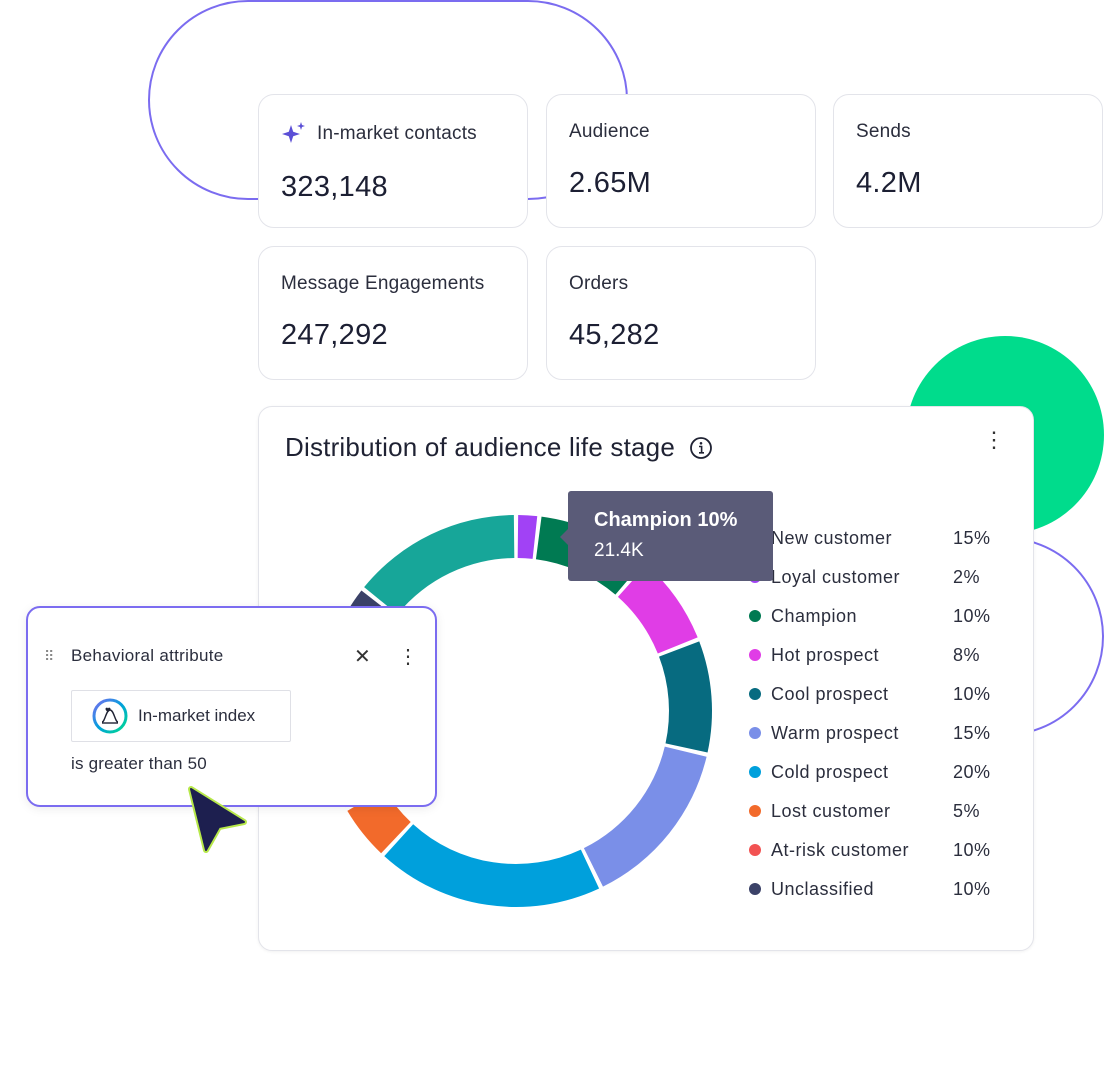  Describe the element at coordinates (397, 133) in the screenshot. I see `metric-label: In-market contacts` at that location.